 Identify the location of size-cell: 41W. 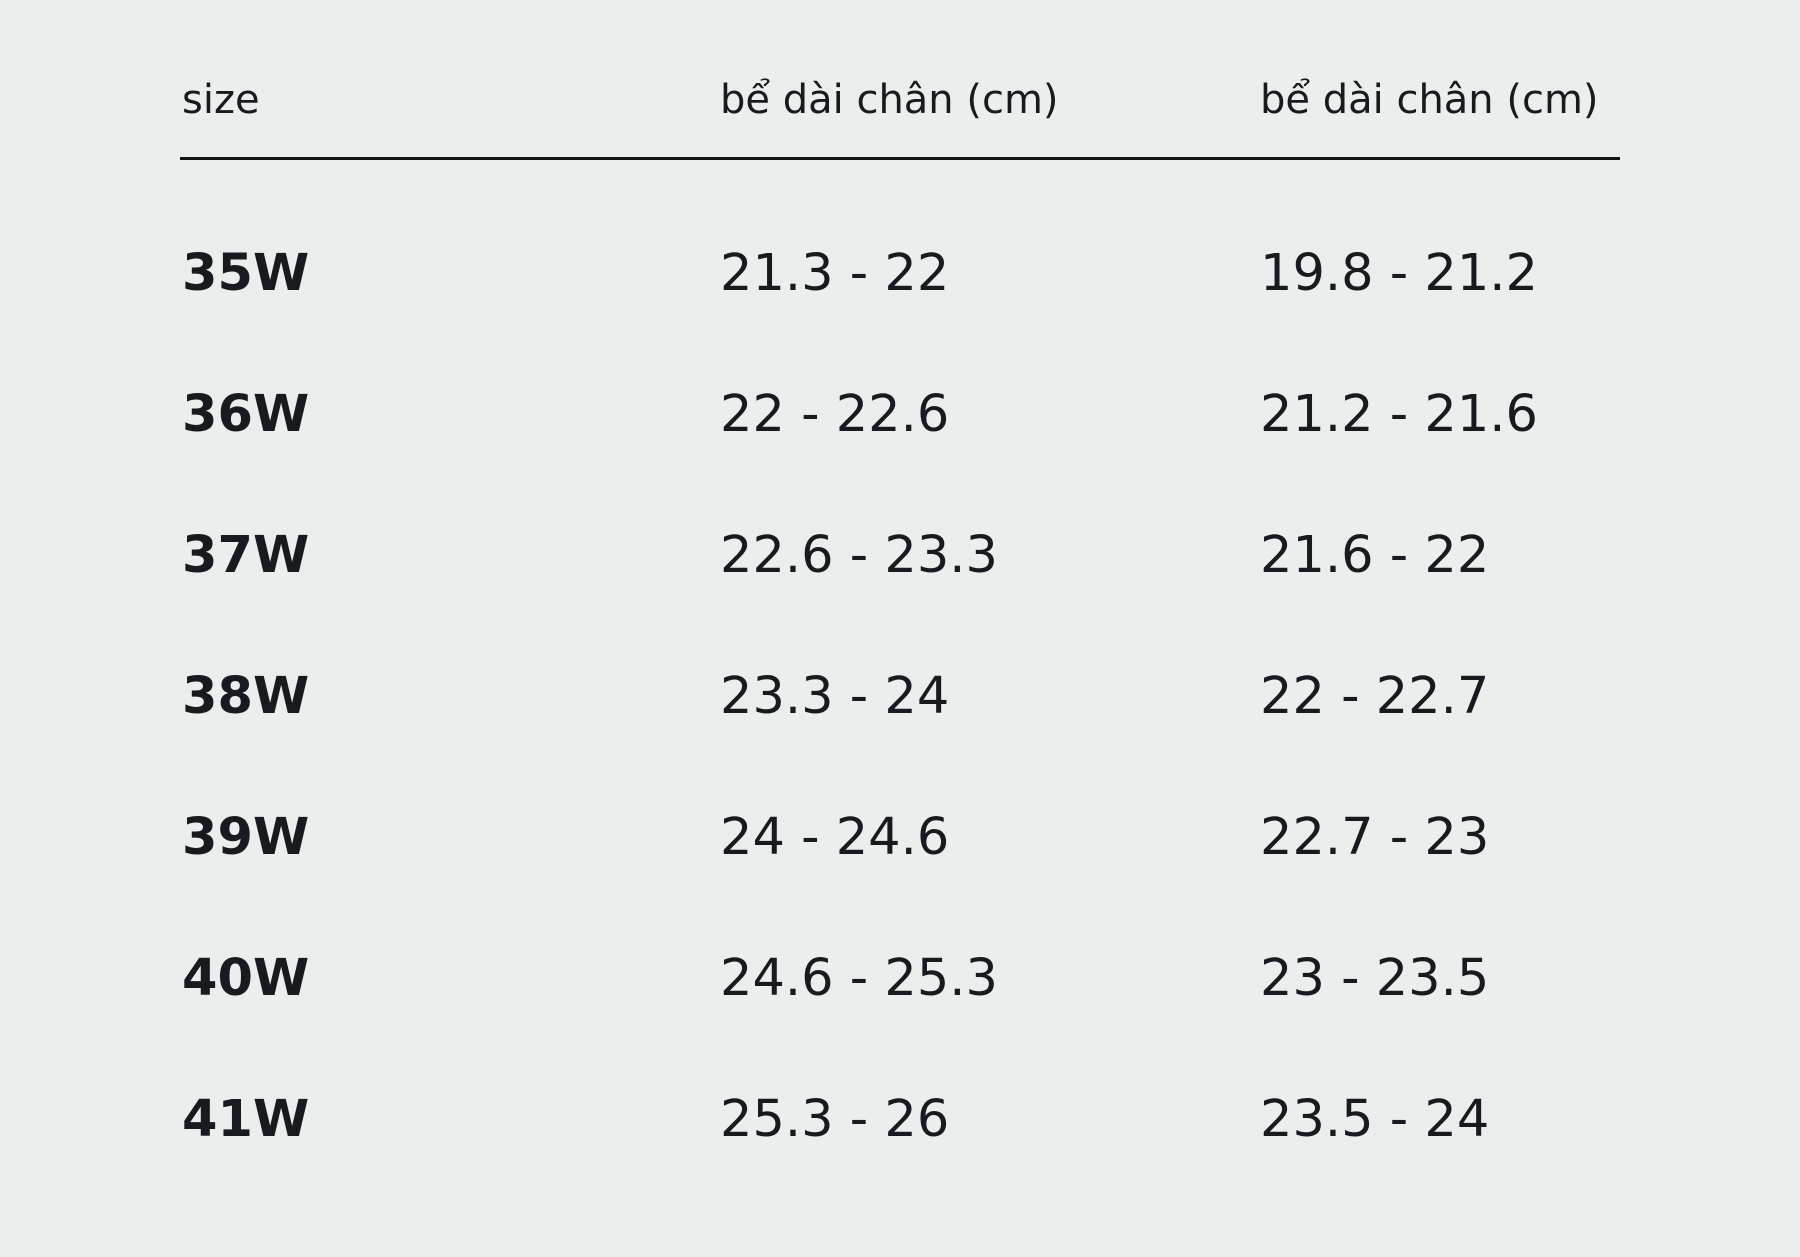
(246, 1119).